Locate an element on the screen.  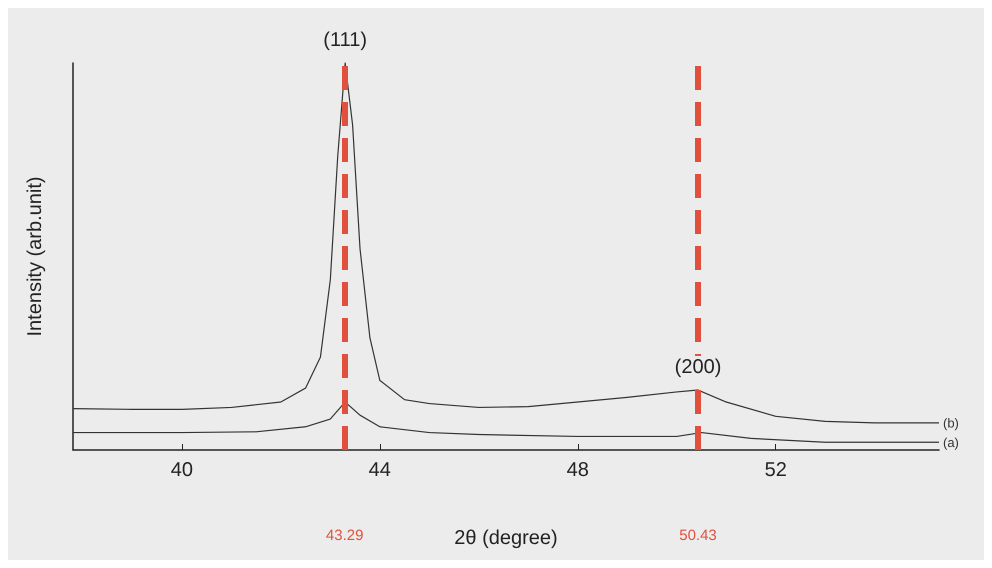
x-axis-title: 2θ (degree) is located at coordinates (506, 538).